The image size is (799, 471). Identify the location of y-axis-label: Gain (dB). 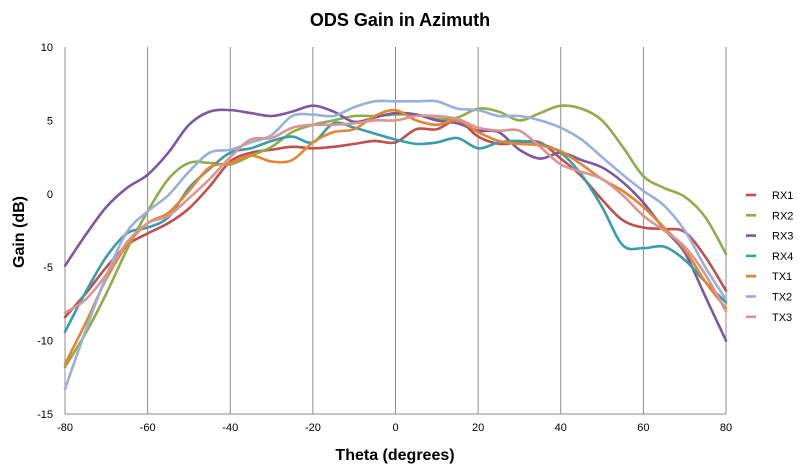
(19, 232).